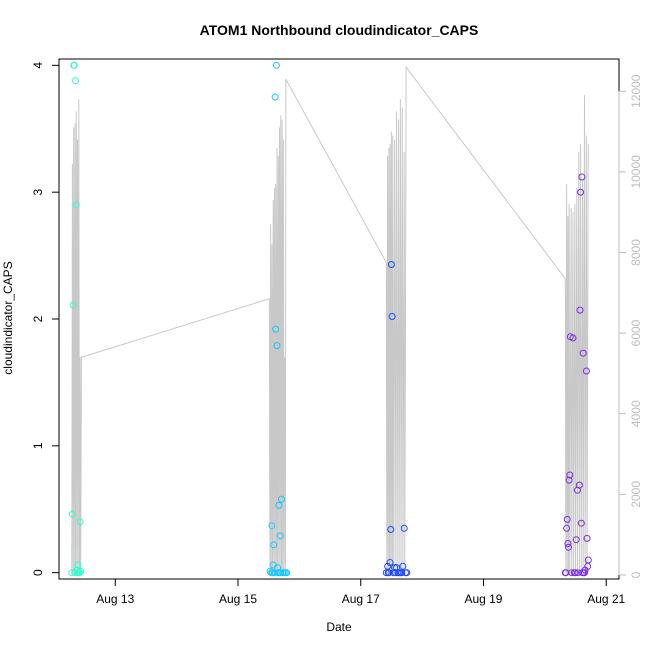 The image size is (650, 650). What do you see at coordinates (636, 332) in the screenshot?
I see `y2-tick-label: 6000` at bounding box center [636, 332].